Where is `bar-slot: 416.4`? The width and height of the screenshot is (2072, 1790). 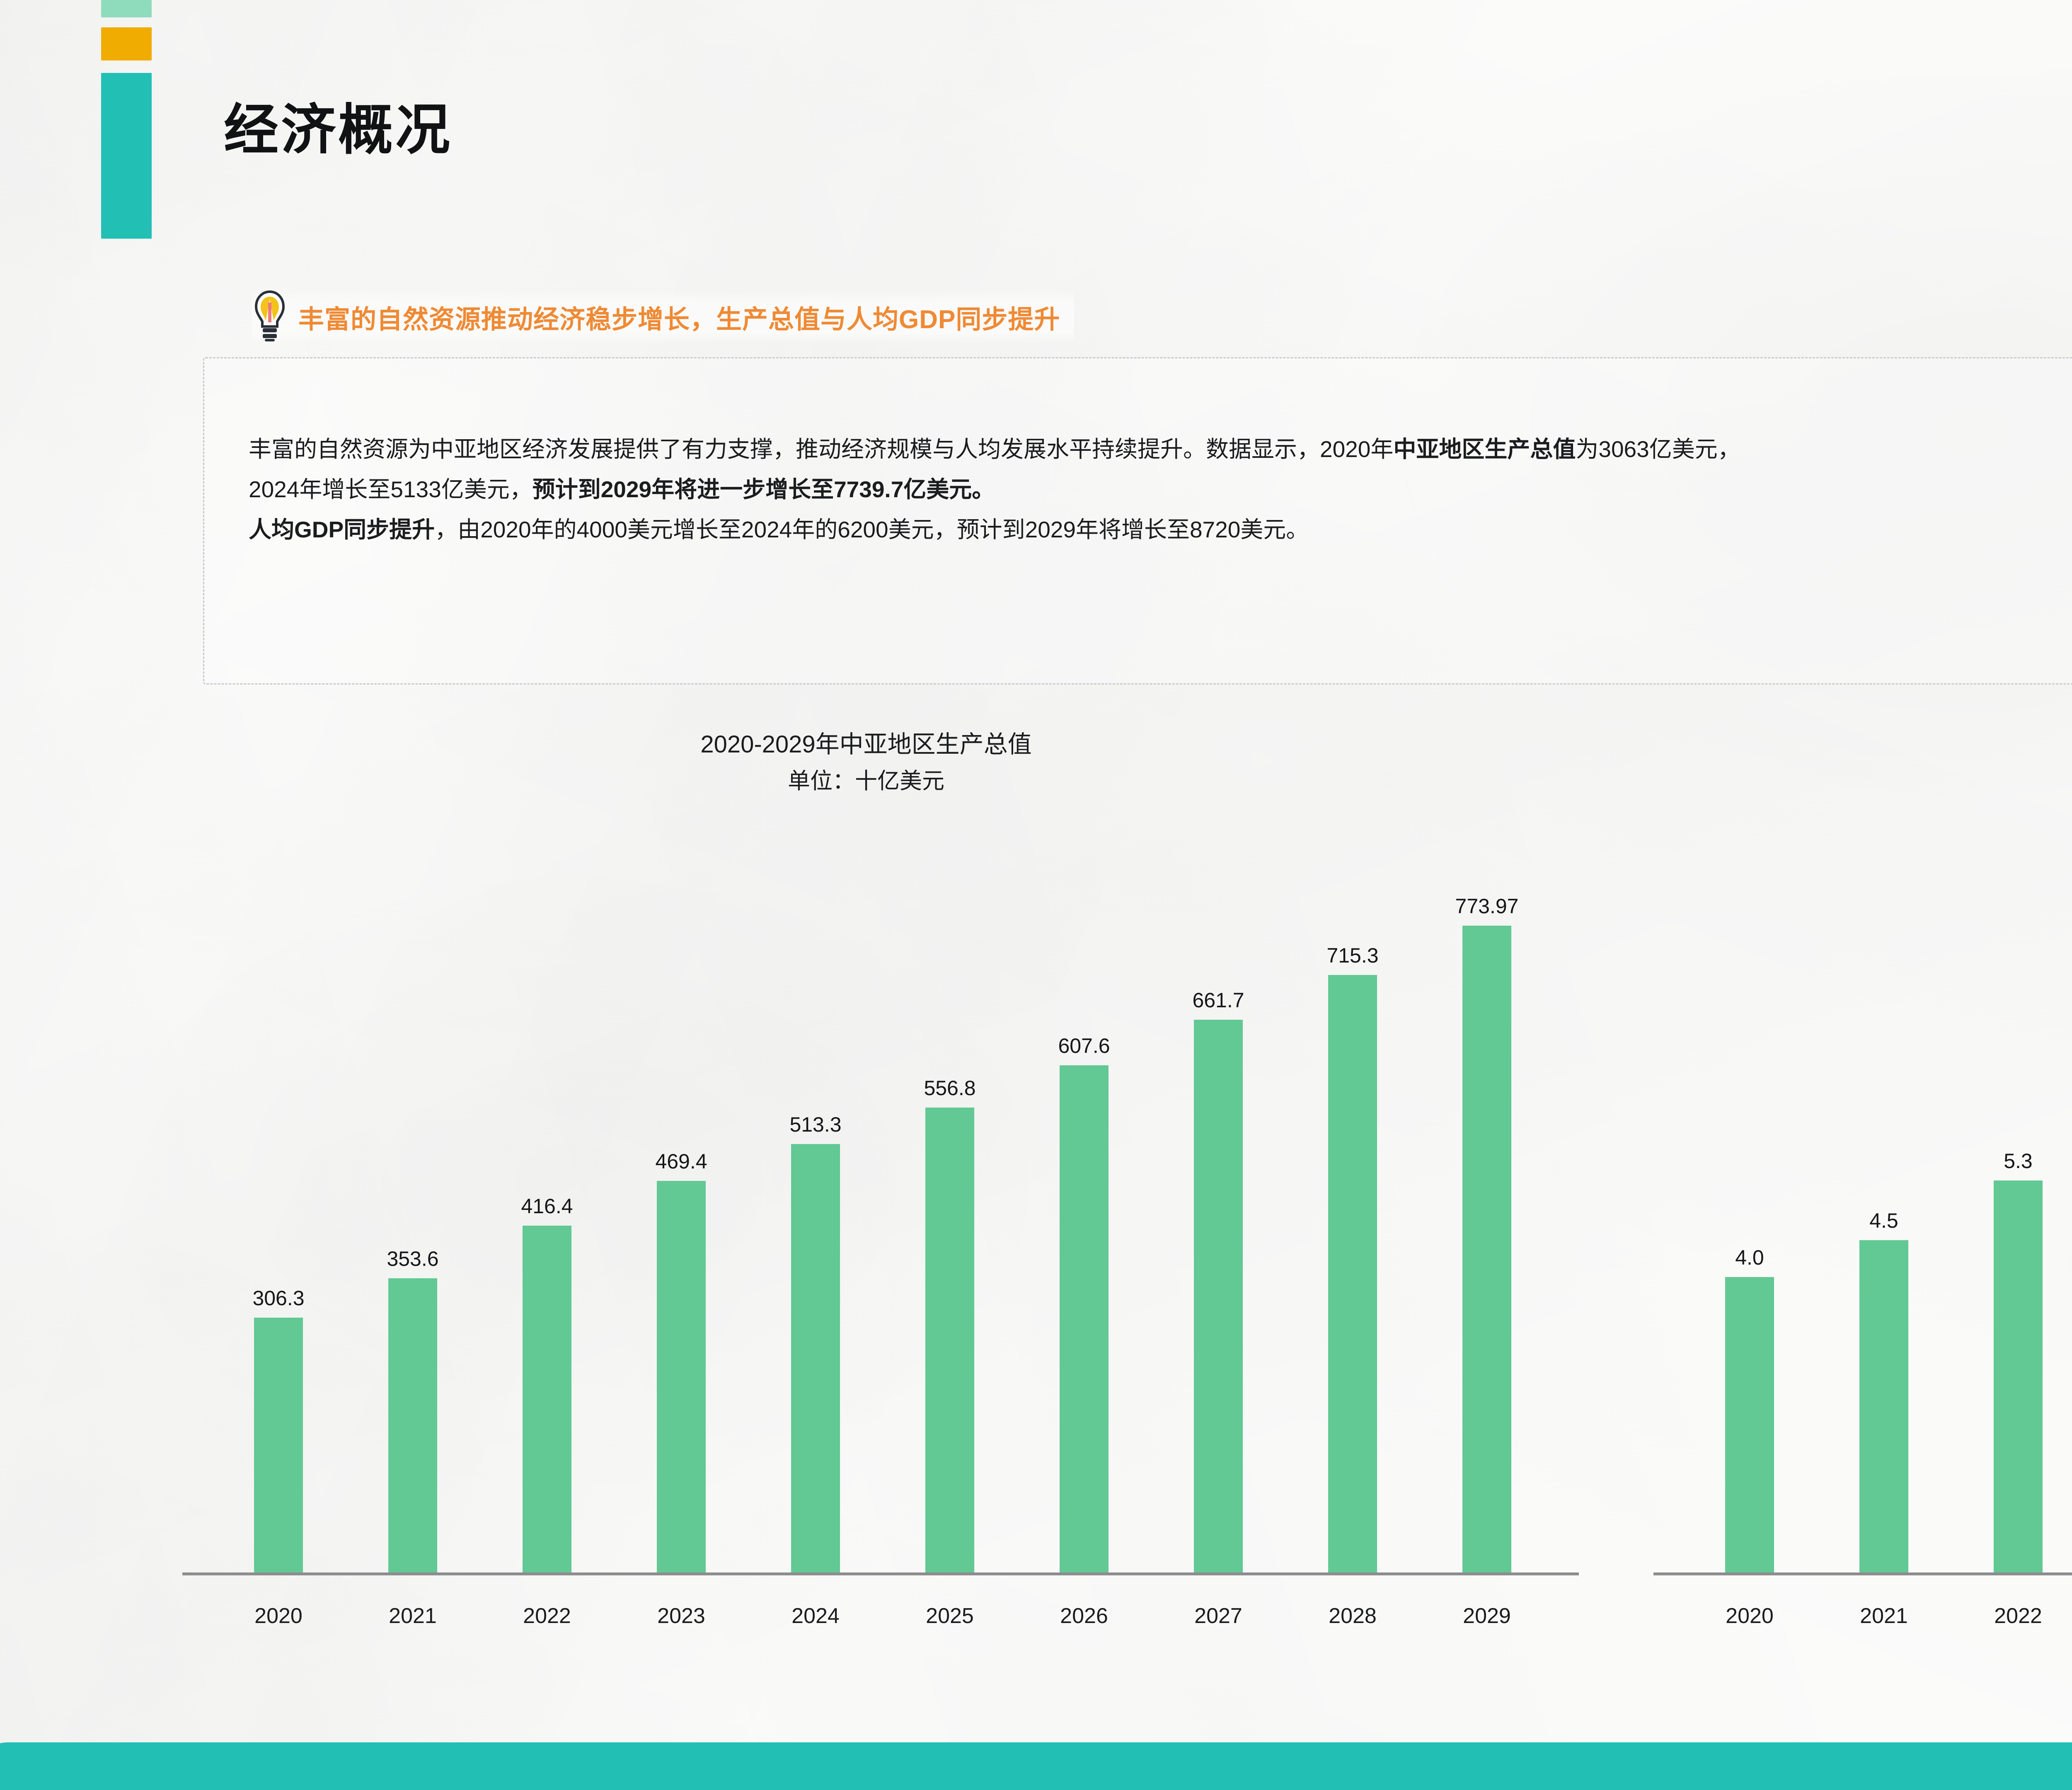 bar-slot: 416.4 is located at coordinates (547, 1214).